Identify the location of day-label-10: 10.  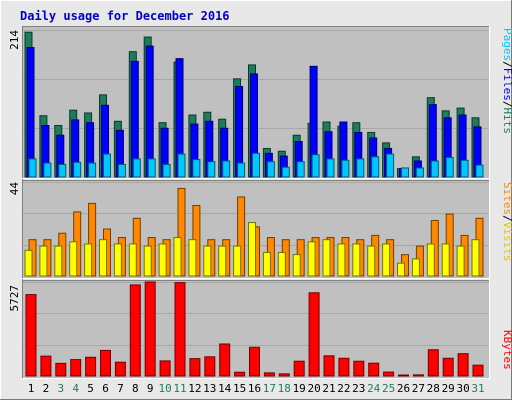
(164, 388).